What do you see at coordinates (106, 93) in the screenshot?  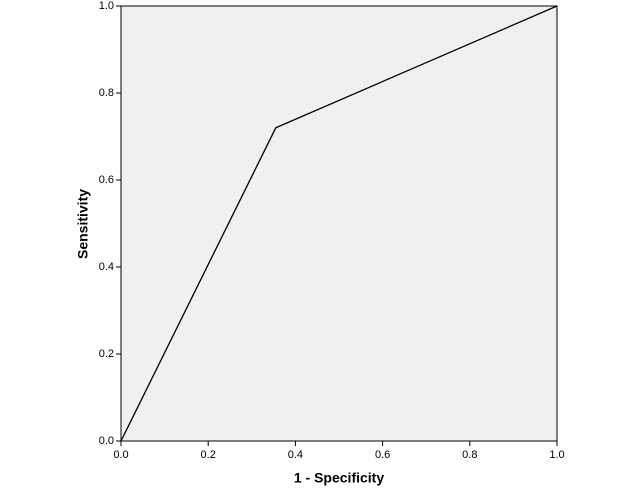 I see `y-tick-label: 0.8` at bounding box center [106, 93].